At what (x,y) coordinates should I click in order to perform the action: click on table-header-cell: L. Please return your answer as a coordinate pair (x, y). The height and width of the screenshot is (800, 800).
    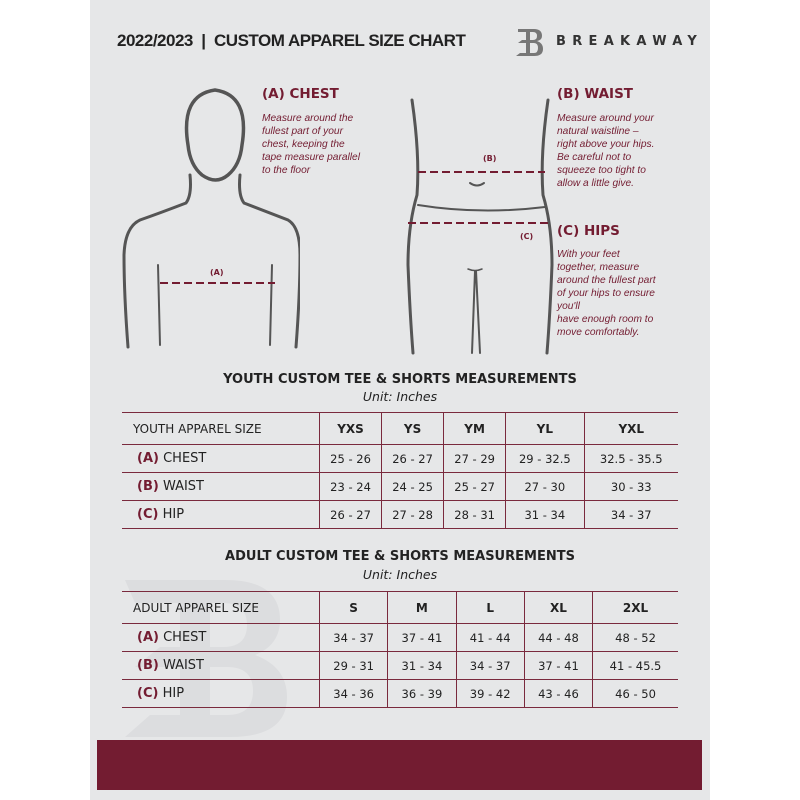
    Looking at the image, I should click on (490, 607).